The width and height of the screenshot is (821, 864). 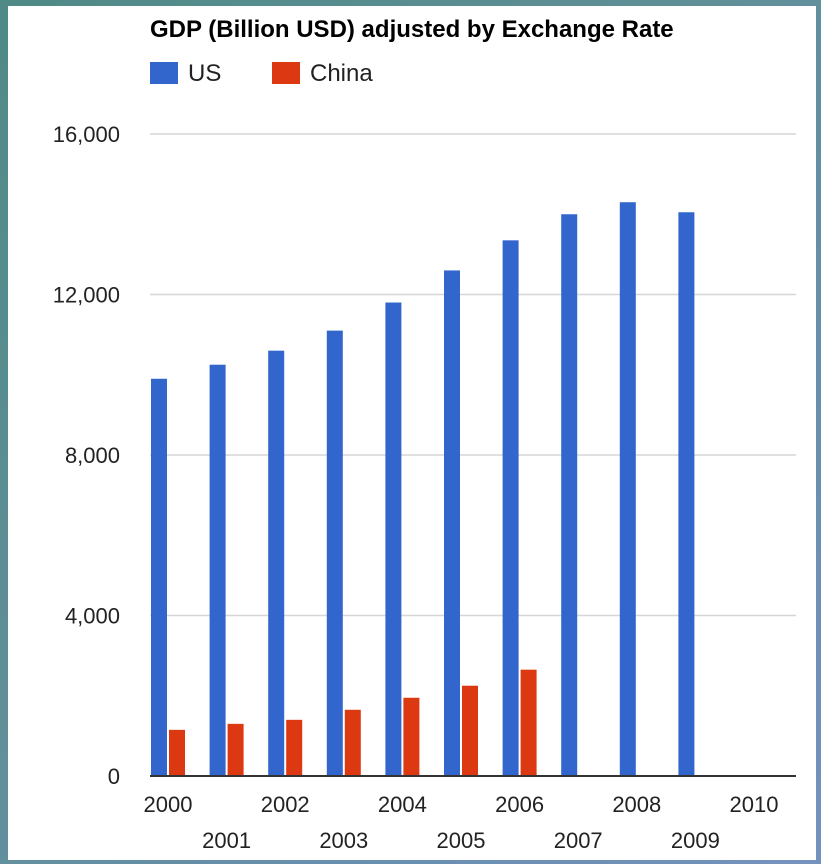 What do you see at coordinates (686, 494) in the screenshot?
I see `bar-us-2009` at bounding box center [686, 494].